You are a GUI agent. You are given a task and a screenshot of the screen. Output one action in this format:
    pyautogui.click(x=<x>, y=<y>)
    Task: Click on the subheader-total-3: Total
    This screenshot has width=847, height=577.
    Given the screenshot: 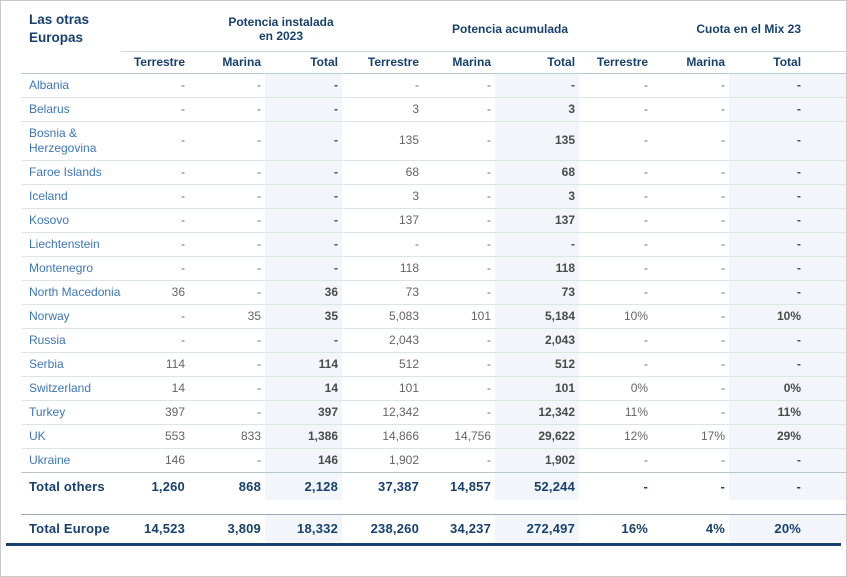 What is the action you would take?
    pyautogui.click(x=787, y=62)
    